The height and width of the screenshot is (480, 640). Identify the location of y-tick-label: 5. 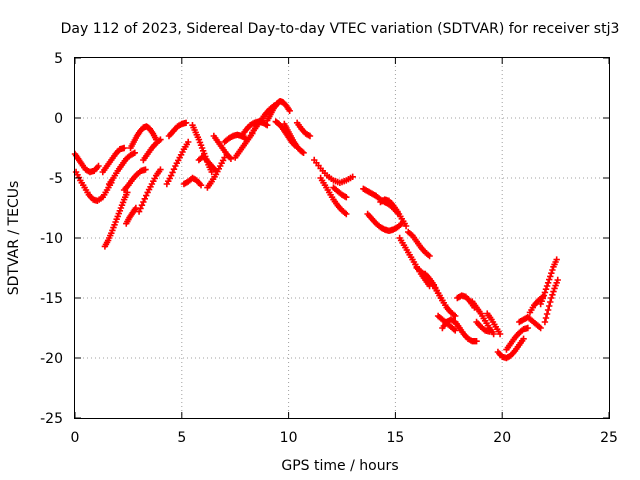
(58, 59).